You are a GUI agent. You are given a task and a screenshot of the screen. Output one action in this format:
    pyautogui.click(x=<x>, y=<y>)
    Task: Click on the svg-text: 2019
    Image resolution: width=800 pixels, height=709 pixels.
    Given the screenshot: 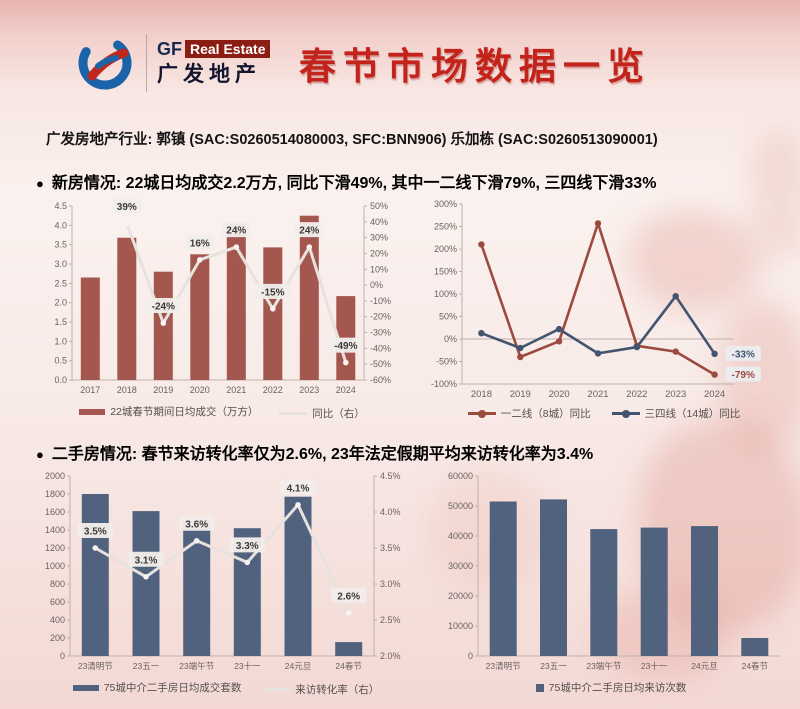 What is the action you would take?
    pyautogui.click(x=520, y=394)
    